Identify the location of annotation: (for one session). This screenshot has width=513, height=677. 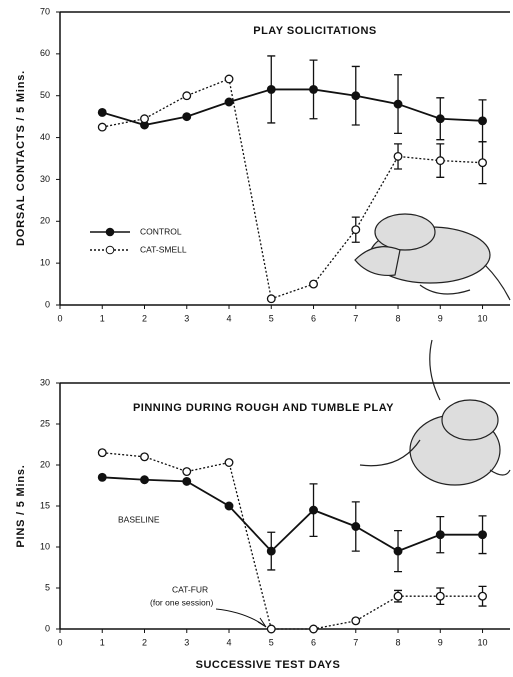
(181, 602).